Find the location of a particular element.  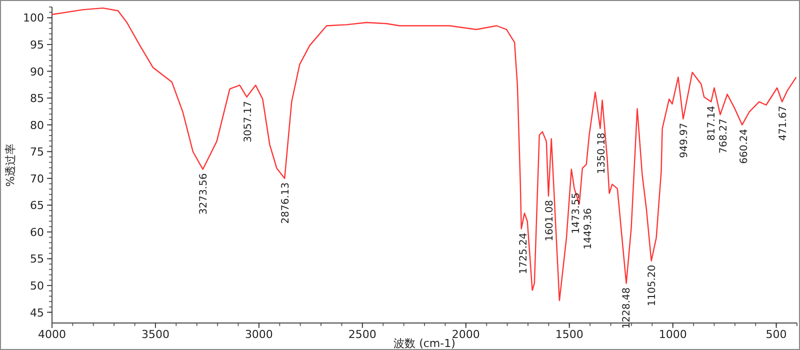

annotation: 1601.08 is located at coordinates (550, 221).